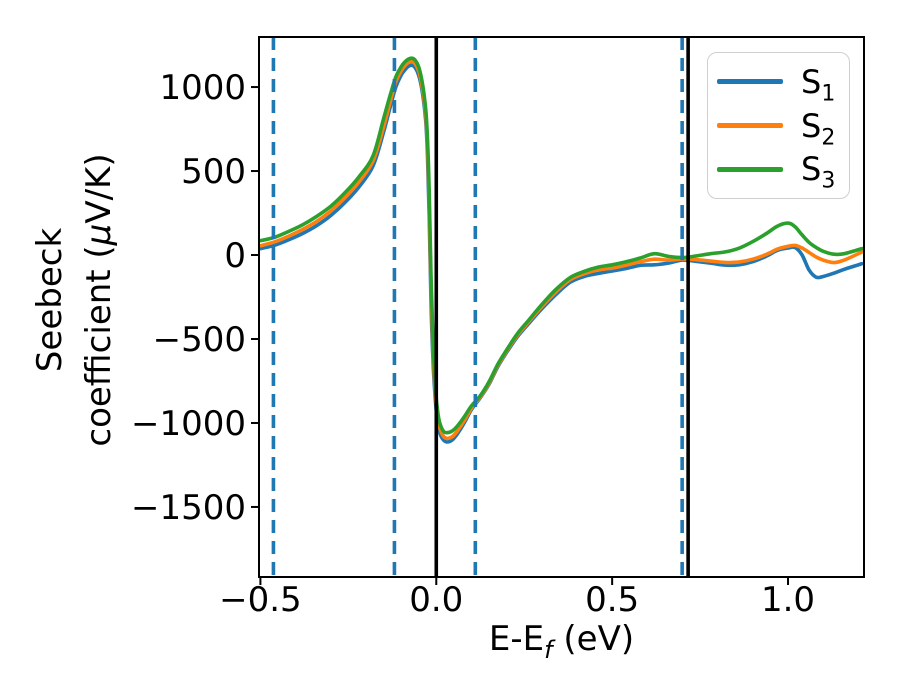 The image size is (900, 700). I want to click on y-axis-label: Seebeck coefficient (μV/K), so click(75, 300).